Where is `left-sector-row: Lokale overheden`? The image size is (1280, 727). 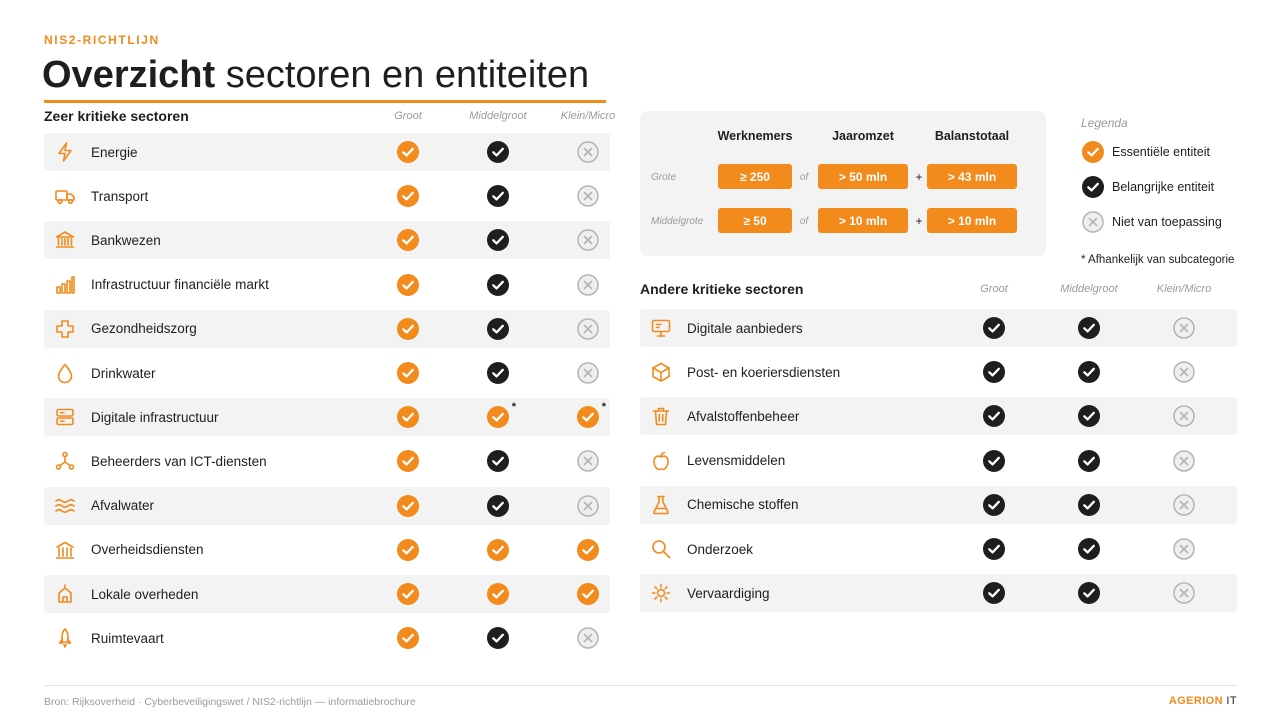
left-sector-row: Lokale overheden is located at coordinates (327, 594).